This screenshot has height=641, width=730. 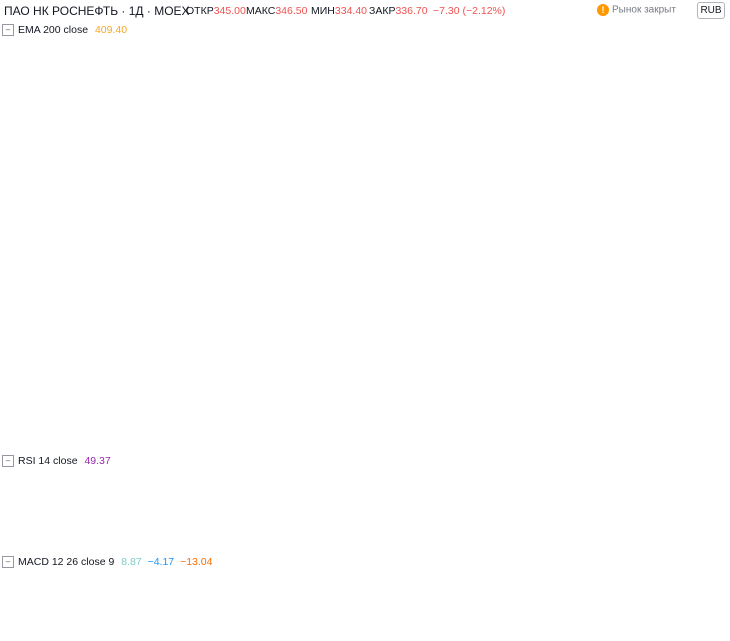 I want to click on rsi-legend: – RSI 14 close 49.37, so click(x=56, y=461).